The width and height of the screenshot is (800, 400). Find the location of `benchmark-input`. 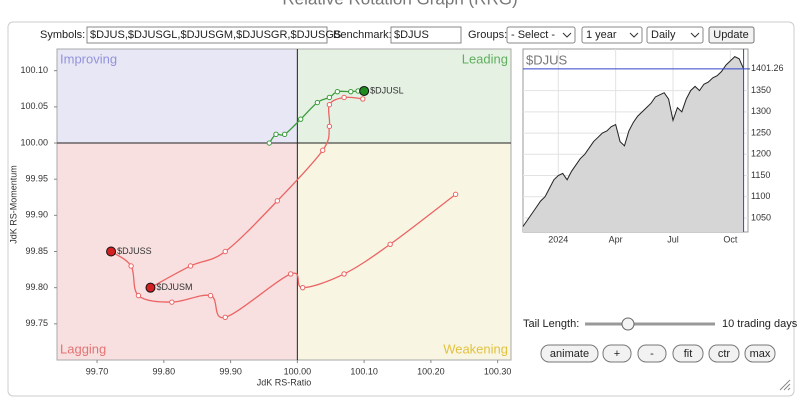

benchmark-input is located at coordinates (426, 35).